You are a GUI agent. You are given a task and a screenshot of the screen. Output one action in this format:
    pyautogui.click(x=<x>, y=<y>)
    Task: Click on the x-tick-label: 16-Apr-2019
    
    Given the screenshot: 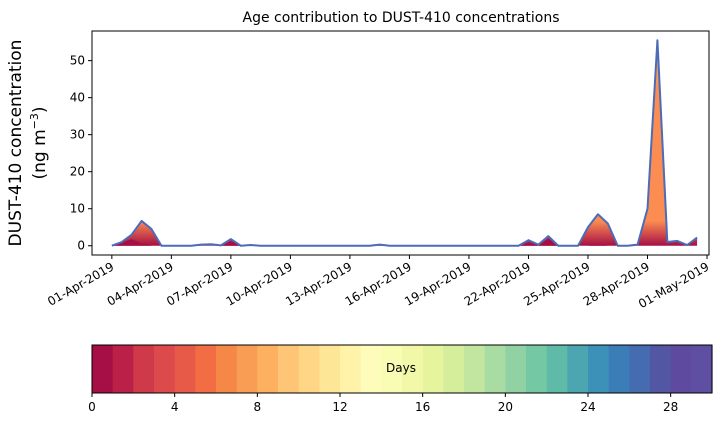 What is the action you would take?
    pyautogui.click(x=378, y=283)
    